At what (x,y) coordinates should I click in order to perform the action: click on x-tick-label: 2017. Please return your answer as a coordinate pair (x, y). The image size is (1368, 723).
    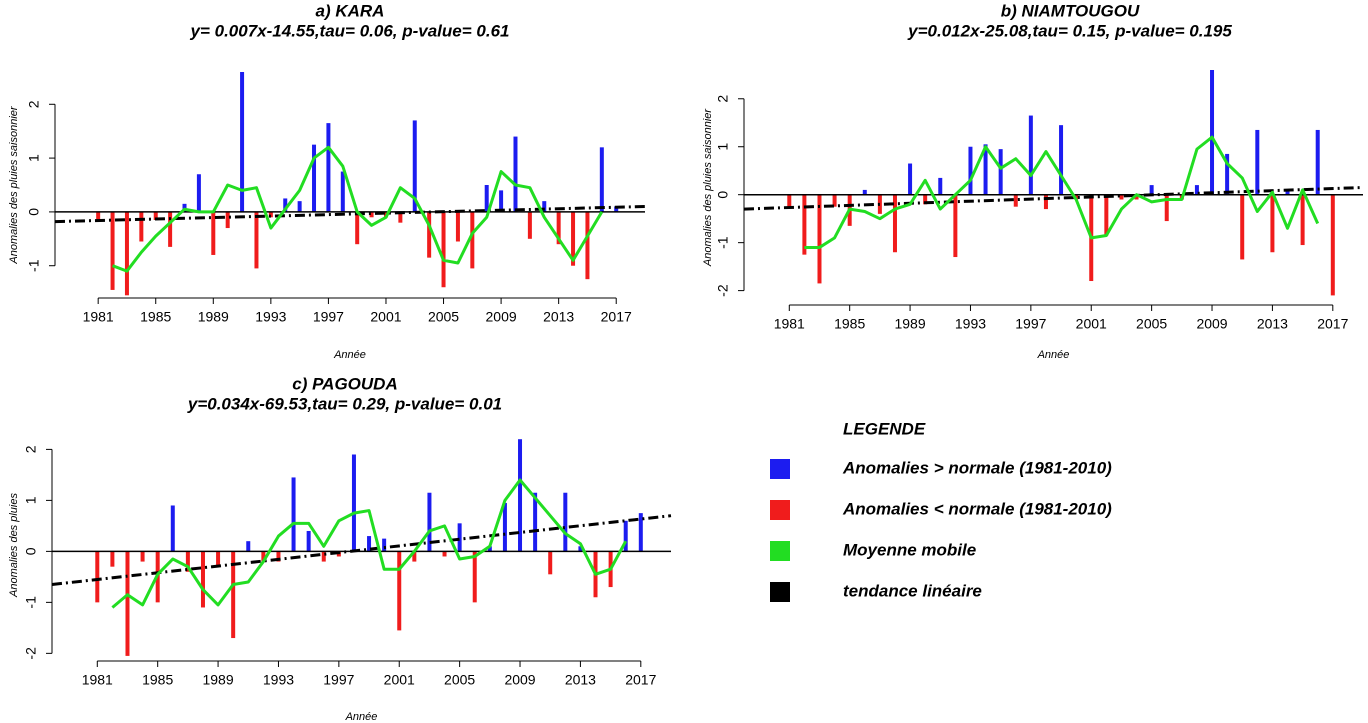
    Looking at the image, I should click on (1332, 324).